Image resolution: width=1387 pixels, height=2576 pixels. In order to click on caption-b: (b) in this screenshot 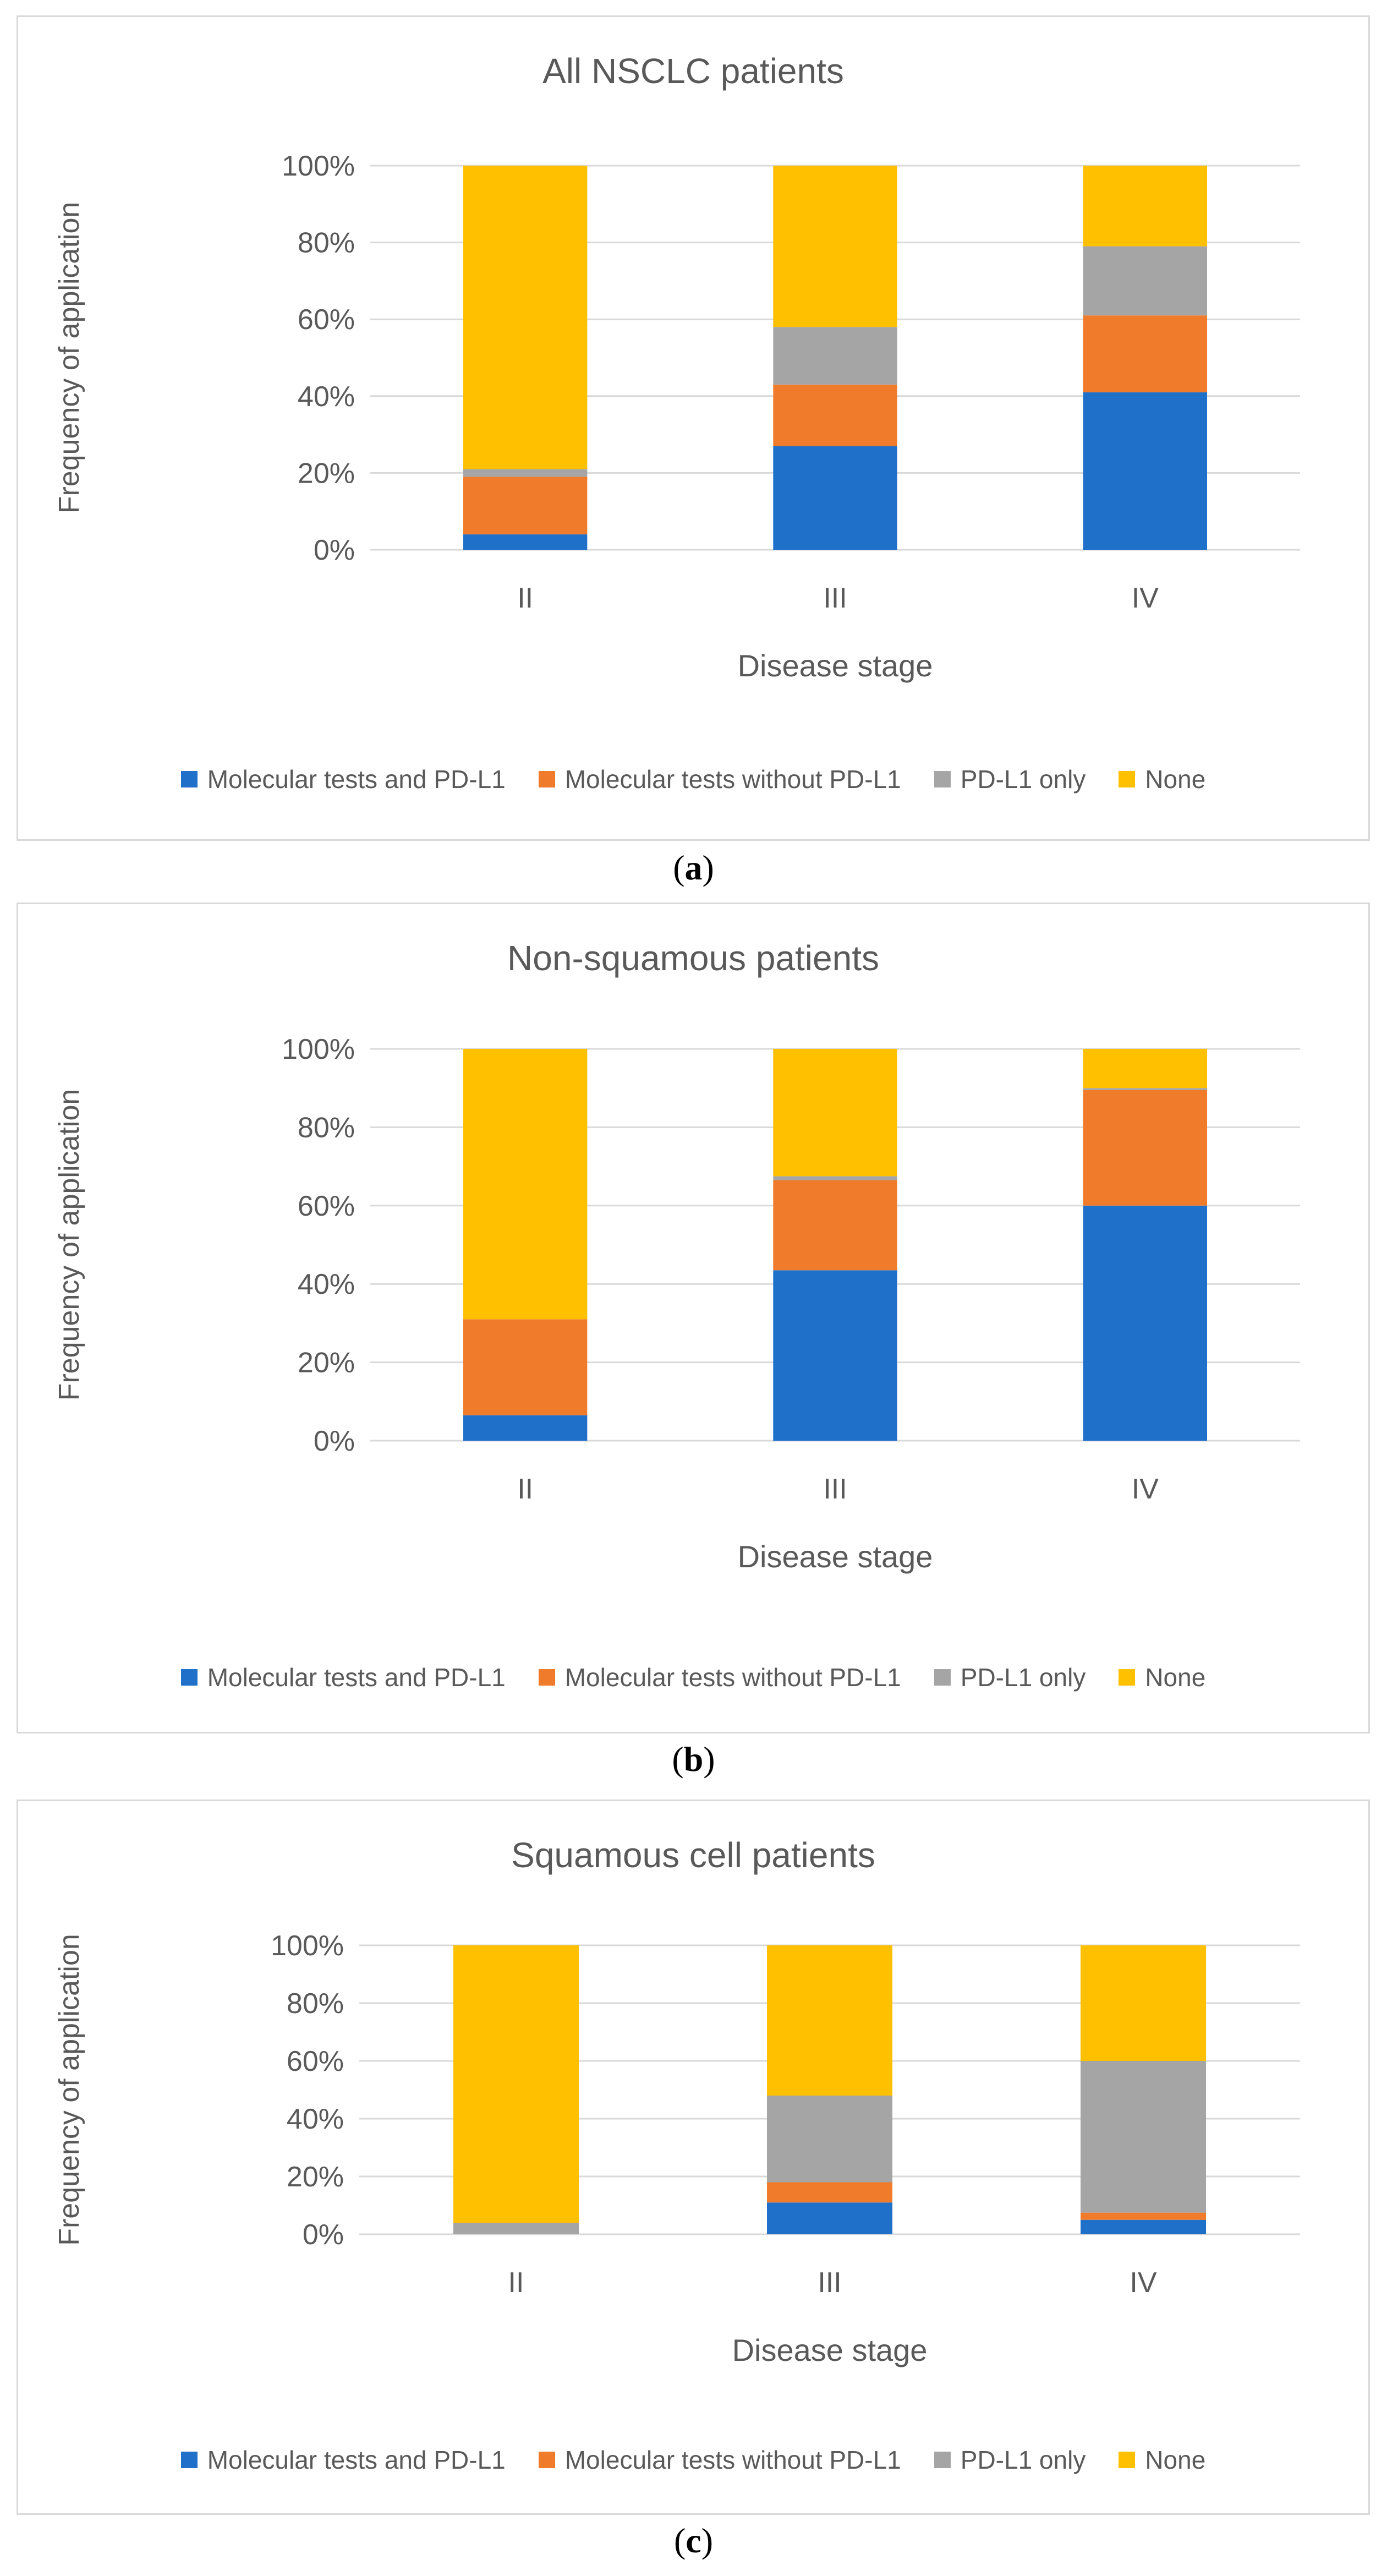, I will do `click(693, 1759)`.